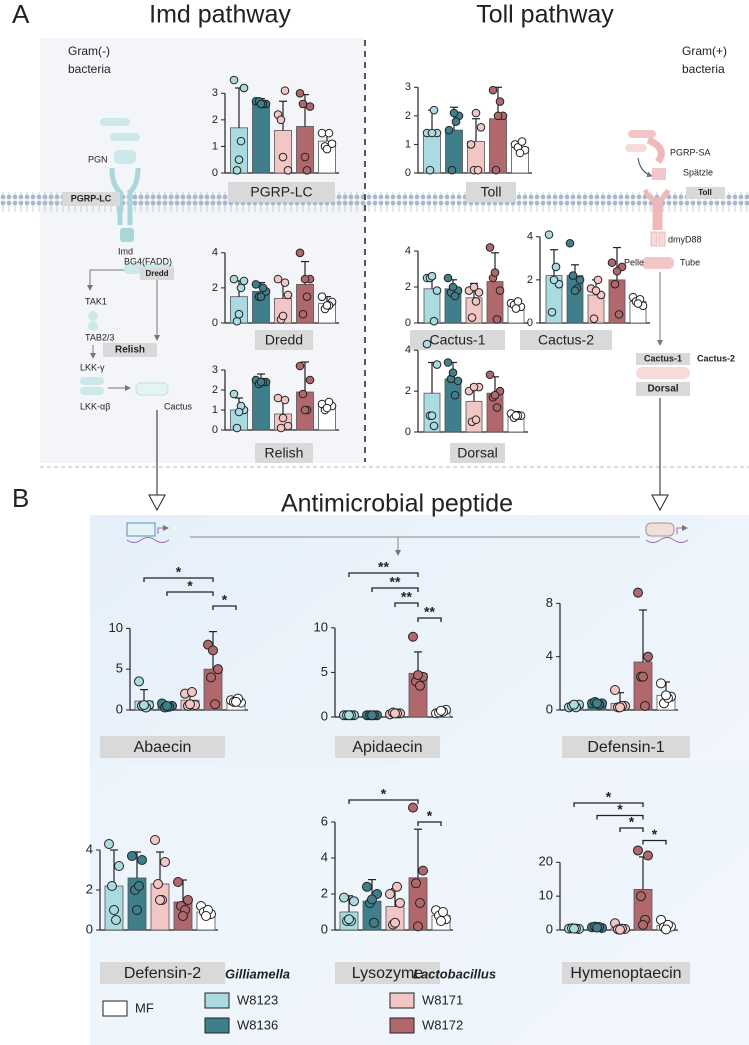 This screenshot has width=749, height=1045. I want to click on diagram-label: Pelle, so click(634, 262).